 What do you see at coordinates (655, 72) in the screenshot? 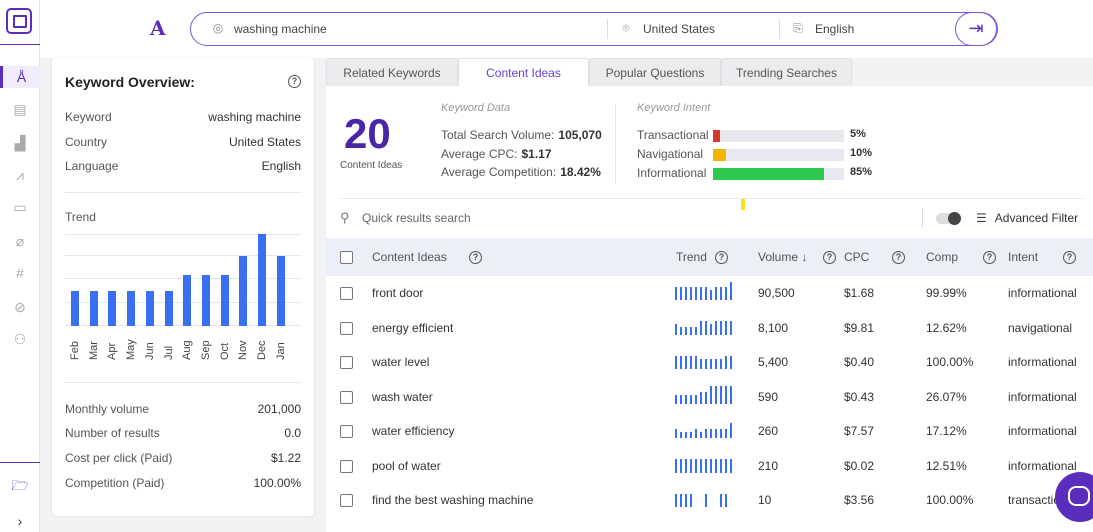
I see `tab-popular-questions: Popular Questions` at bounding box center [655, 72].